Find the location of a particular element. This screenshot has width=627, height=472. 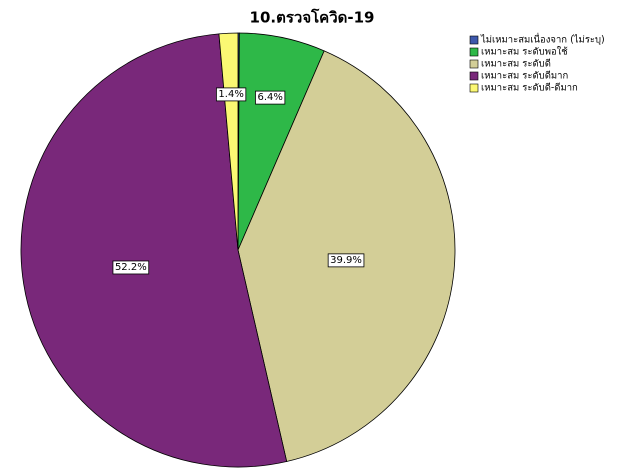

data-label-text: 52.2% is located at coordinates (131, 267).